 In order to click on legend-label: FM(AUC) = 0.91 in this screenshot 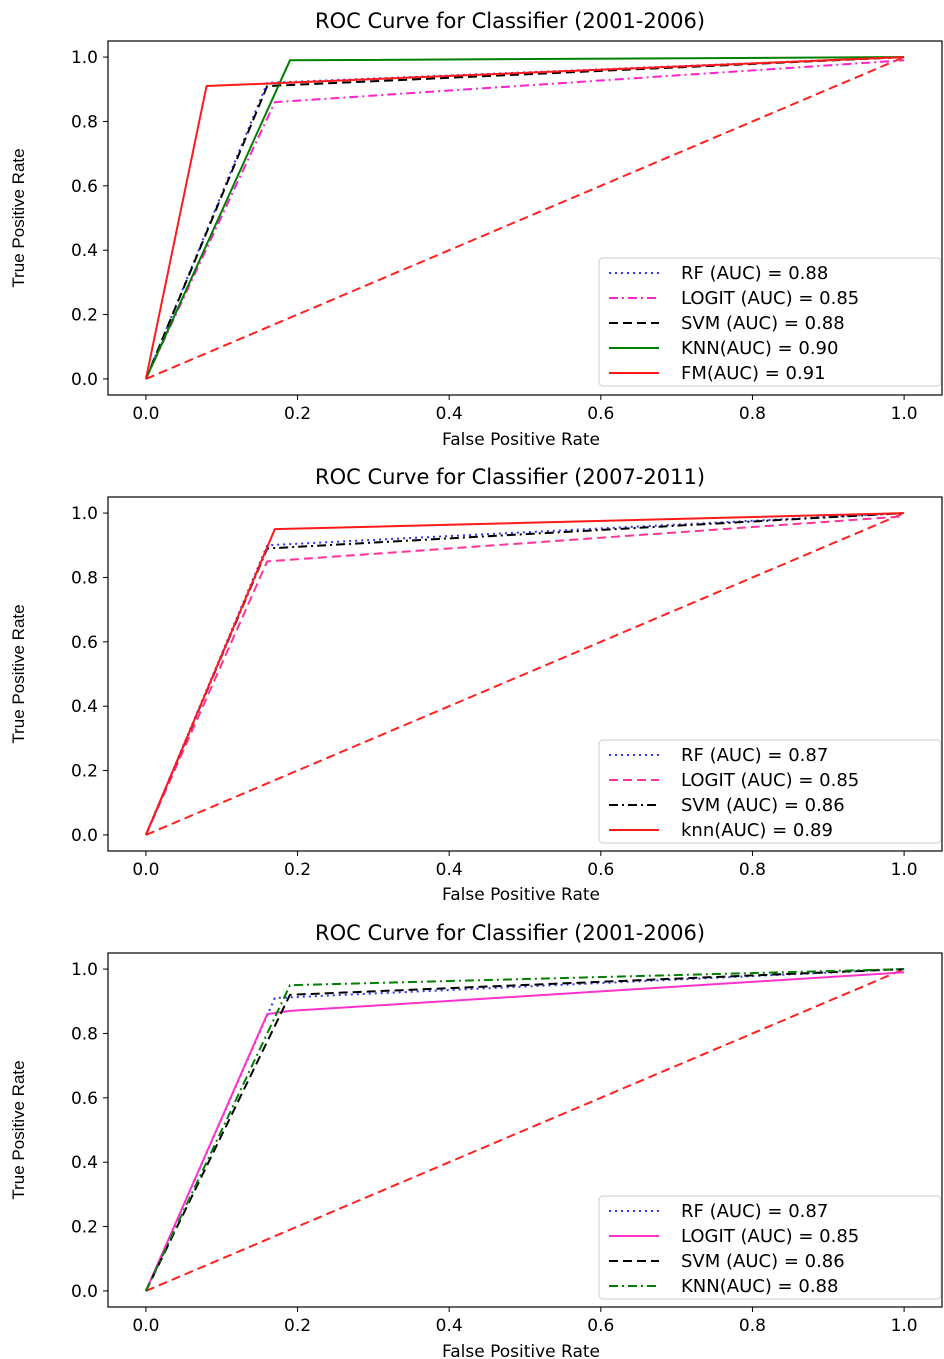, I will do `click(753, 373)`.